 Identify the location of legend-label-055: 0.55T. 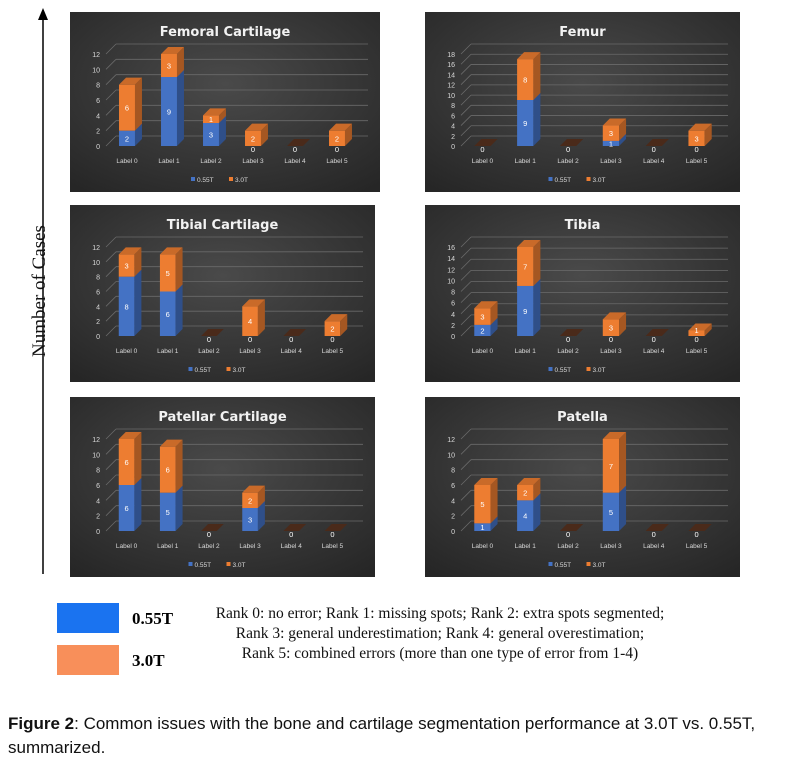
(153, 618).